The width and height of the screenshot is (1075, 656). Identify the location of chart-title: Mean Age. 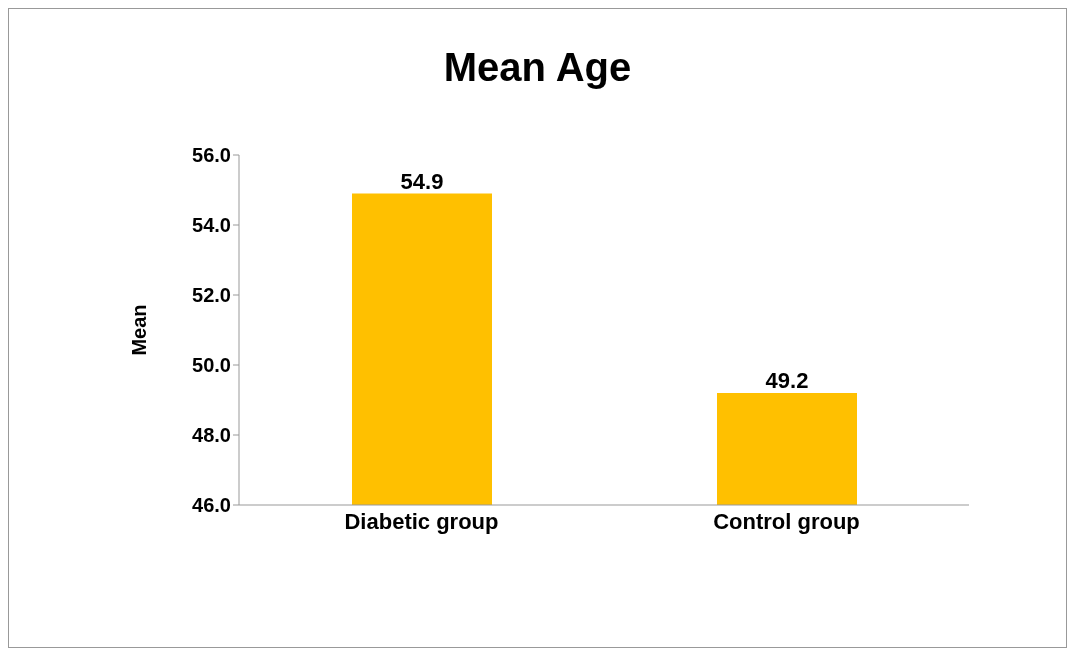
(537, 68).